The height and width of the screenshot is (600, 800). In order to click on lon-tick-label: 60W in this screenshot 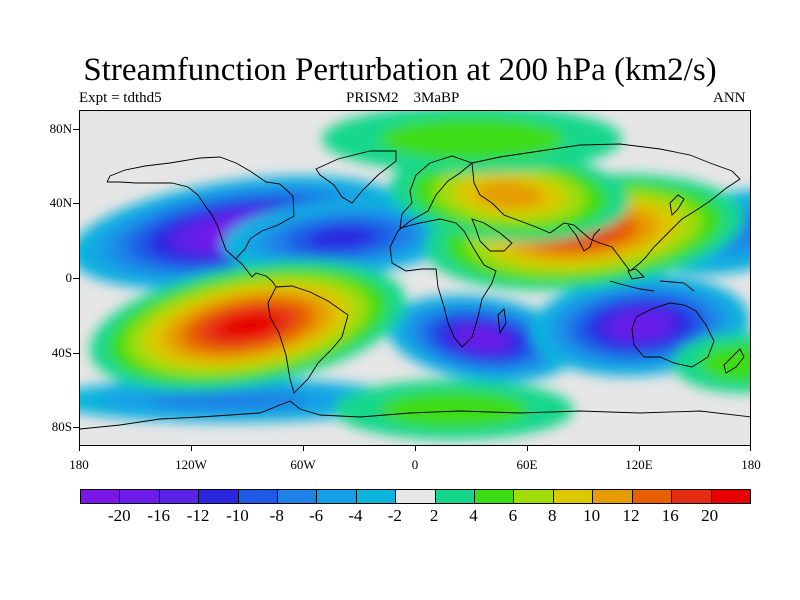, I will do `click(303, 464)`.